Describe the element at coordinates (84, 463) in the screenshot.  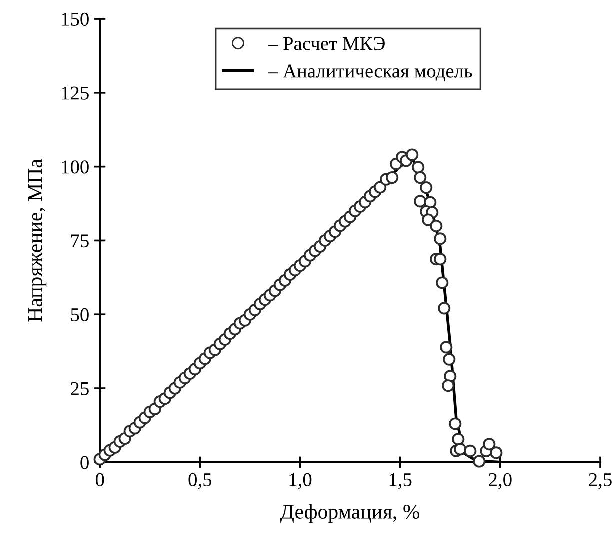
I see `y-tick-label: 0` at that location.